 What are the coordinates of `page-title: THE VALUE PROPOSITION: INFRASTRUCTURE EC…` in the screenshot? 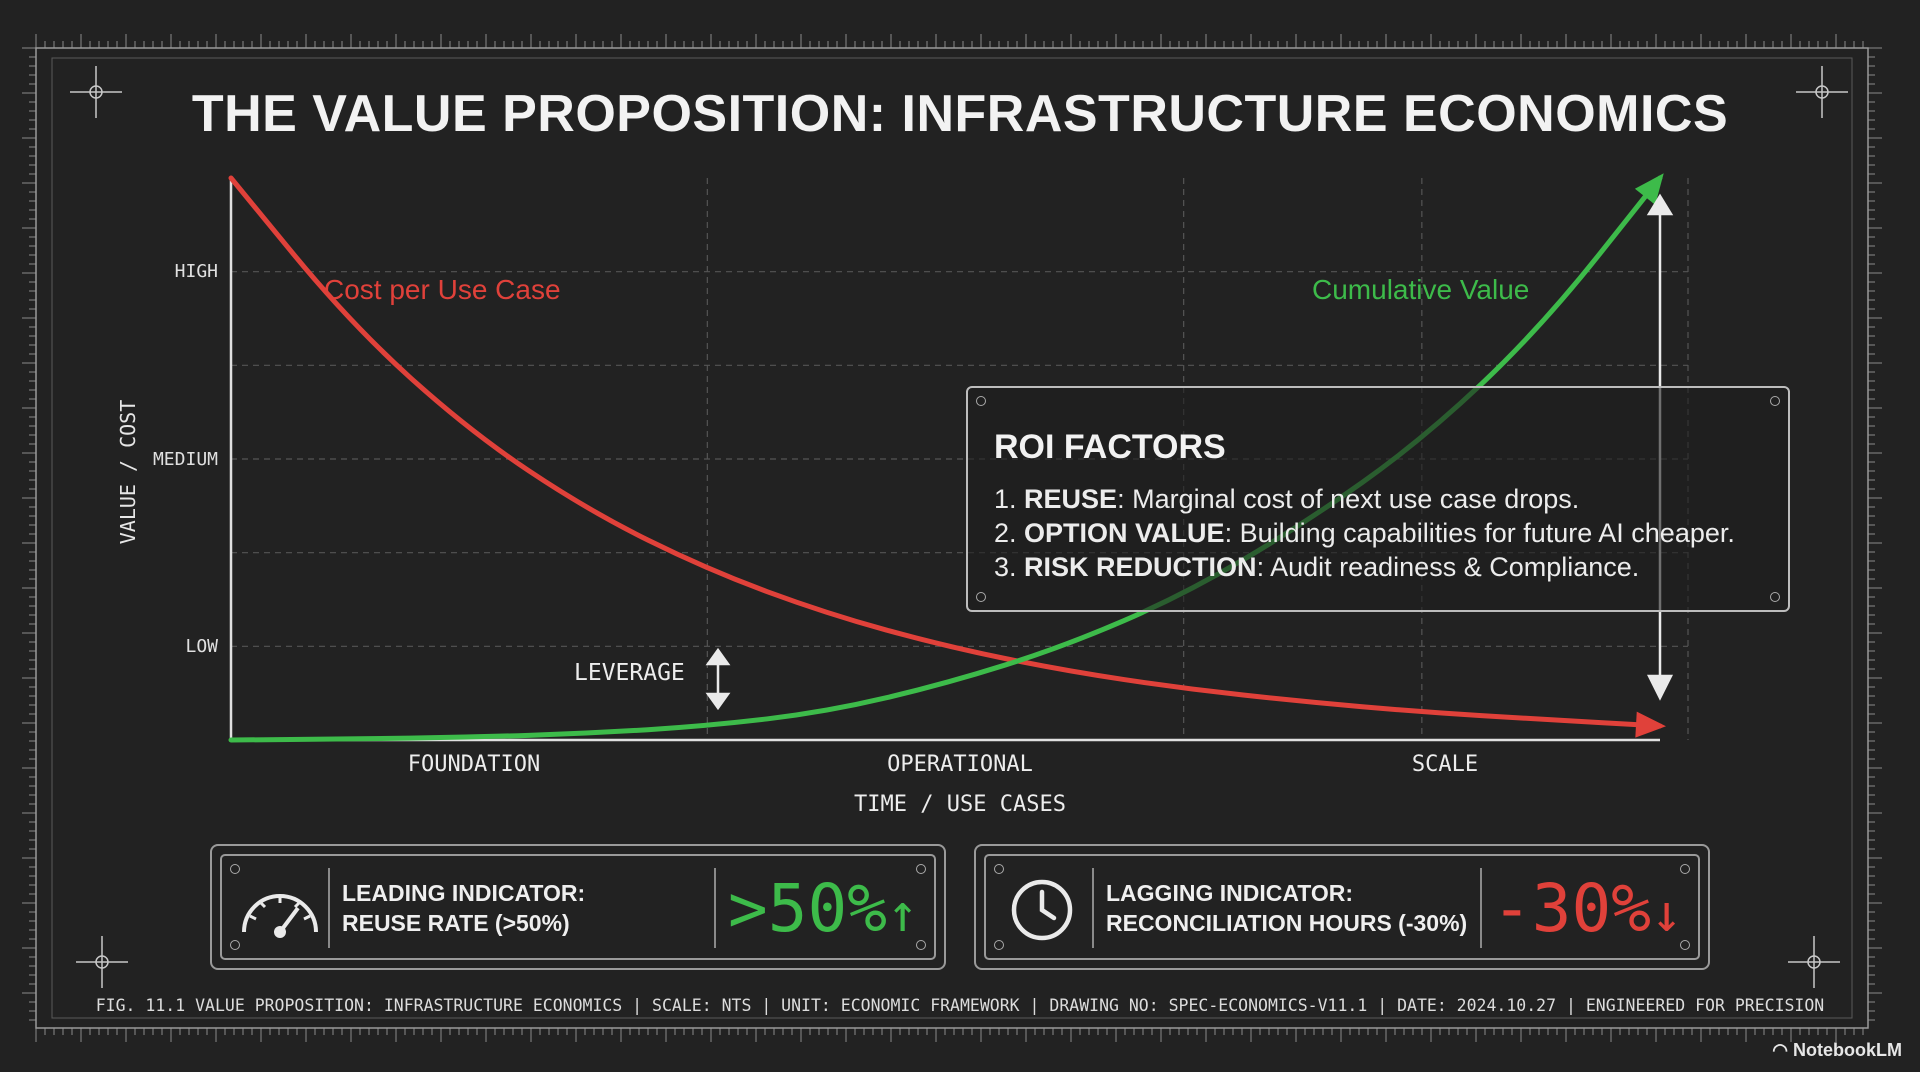 It's located at (960, 114).